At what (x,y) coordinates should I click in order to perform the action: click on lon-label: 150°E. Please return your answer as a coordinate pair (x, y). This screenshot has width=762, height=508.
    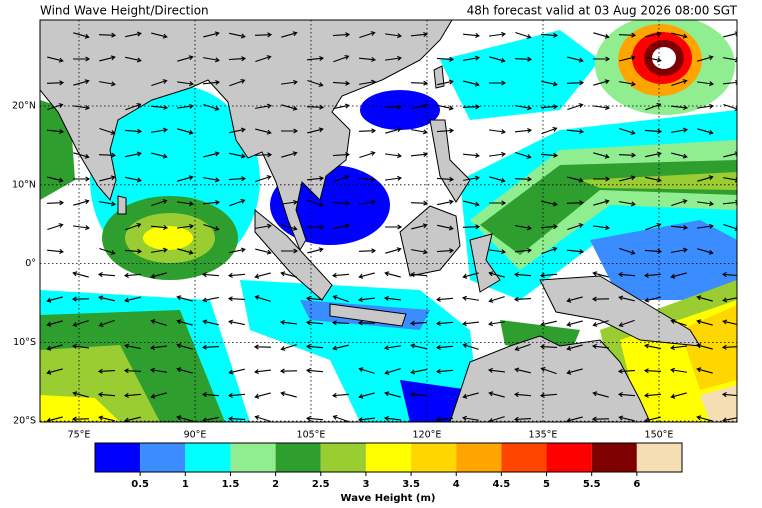
    Looking at the image, I should click on (659, 435).